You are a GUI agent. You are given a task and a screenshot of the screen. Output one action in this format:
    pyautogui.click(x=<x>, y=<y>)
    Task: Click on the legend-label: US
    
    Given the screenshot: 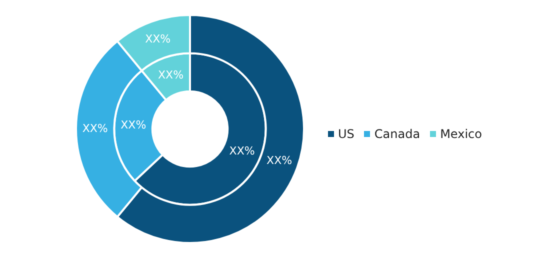 What is the action you would take?
    pyautogui.click(x=346, y=134)
    